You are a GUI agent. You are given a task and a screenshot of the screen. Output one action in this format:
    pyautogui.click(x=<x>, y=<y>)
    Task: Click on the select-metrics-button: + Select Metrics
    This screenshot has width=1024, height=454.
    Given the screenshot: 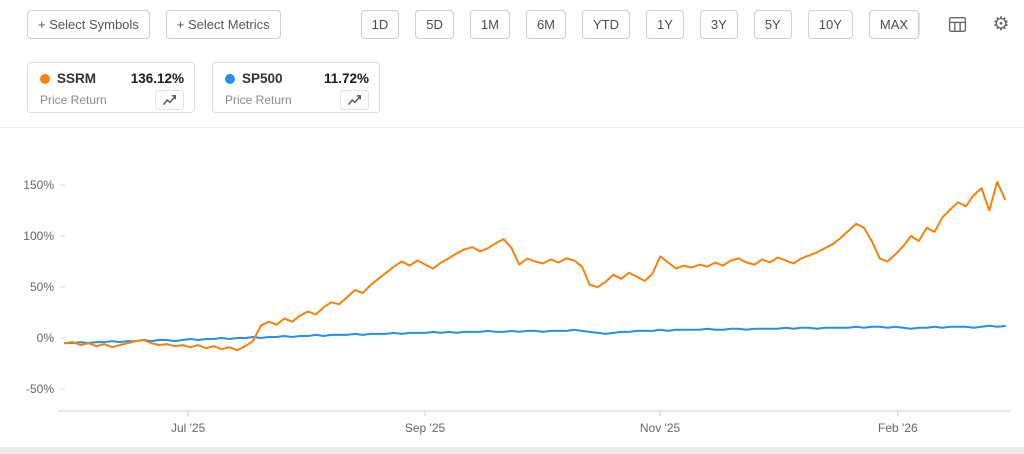 What is the action you would take?
    pyautogui.click(x=223, y=24)
    